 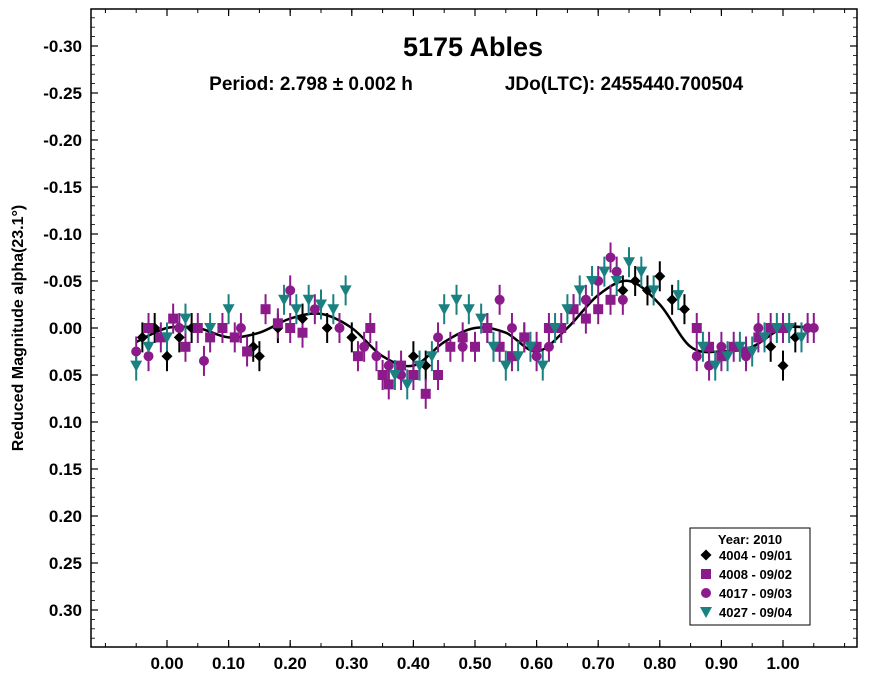 I want to click on y-tick-label: 0.10, so click(x=65, y=422).